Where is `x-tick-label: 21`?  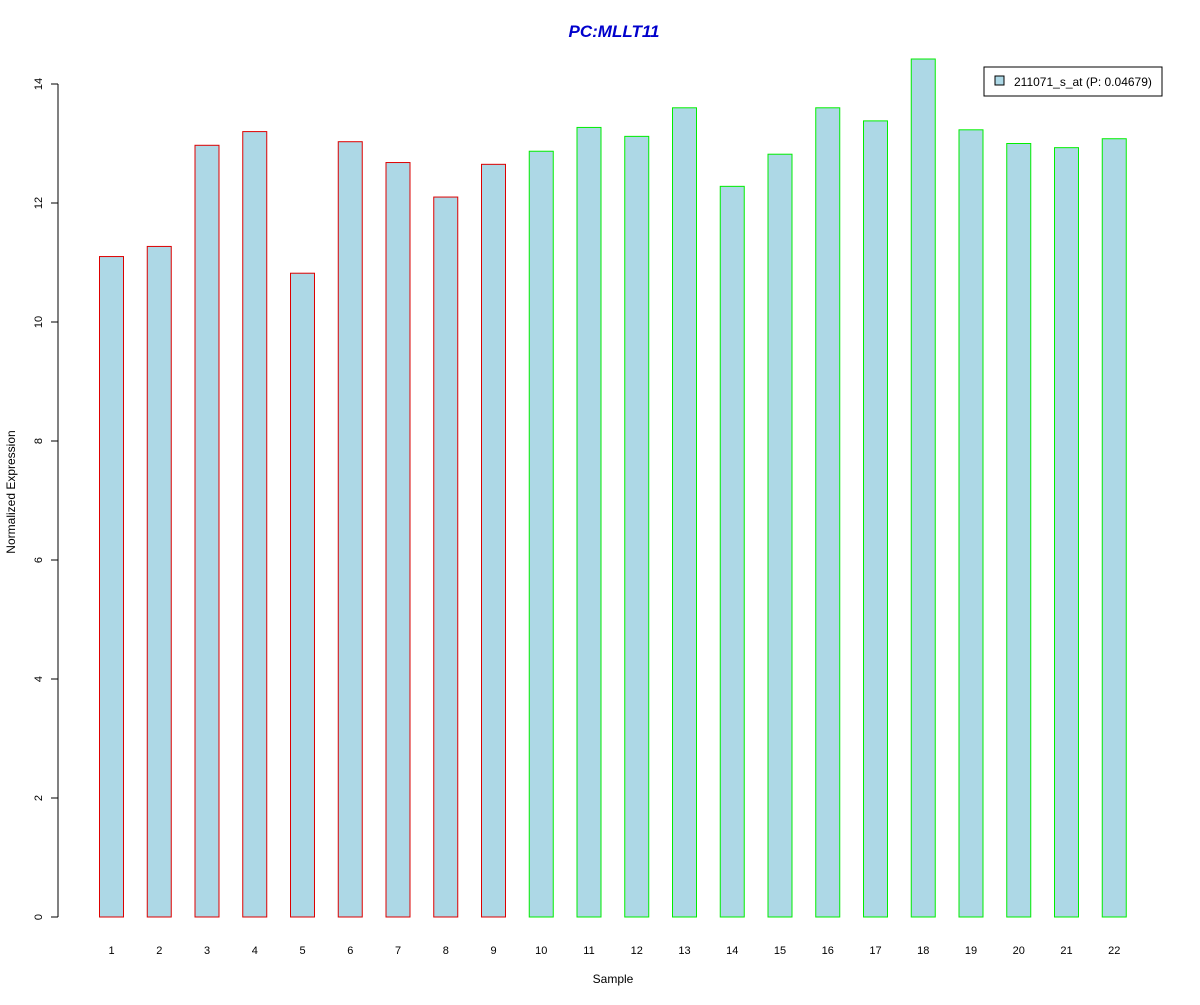 x-tick-label: 21 is located at coordinates (1066, 951).